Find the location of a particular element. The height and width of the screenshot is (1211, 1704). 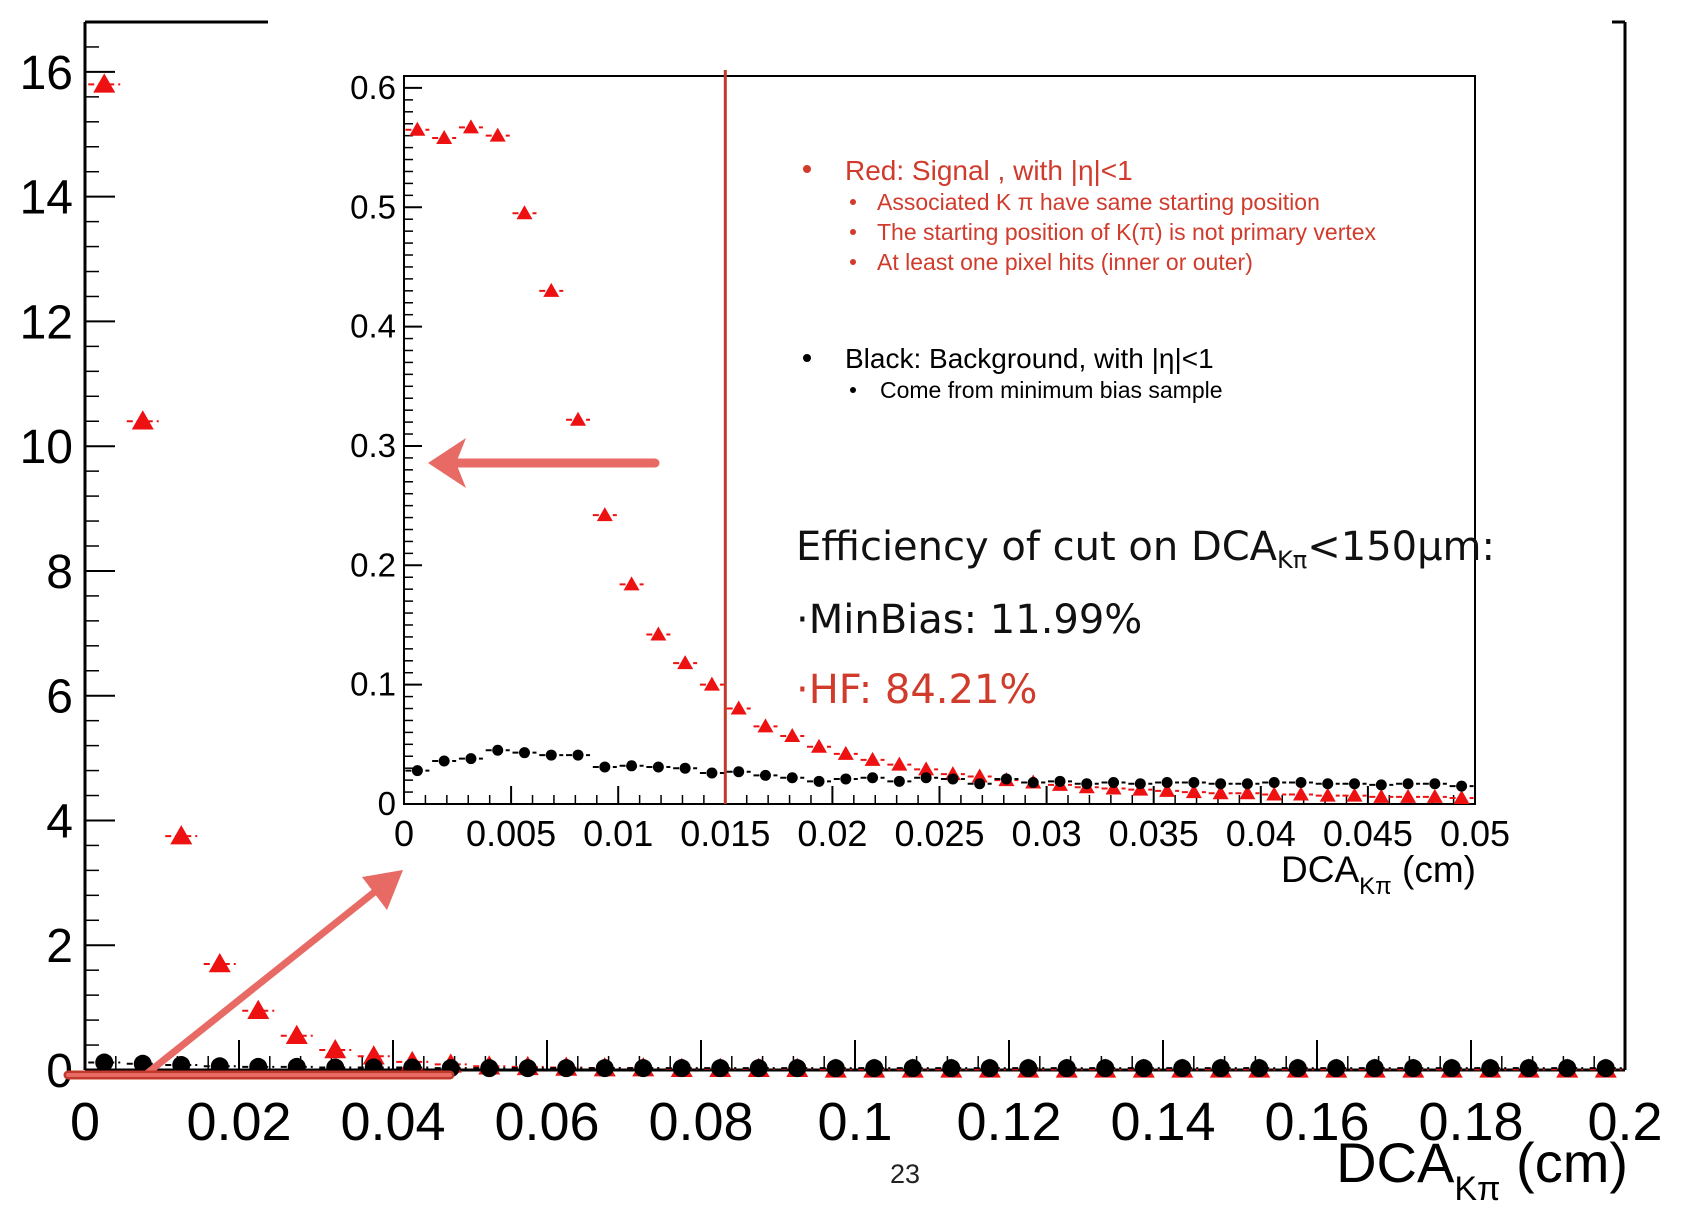

inset-x-tick-label: 0.015 is located at coordinates (725, 833).